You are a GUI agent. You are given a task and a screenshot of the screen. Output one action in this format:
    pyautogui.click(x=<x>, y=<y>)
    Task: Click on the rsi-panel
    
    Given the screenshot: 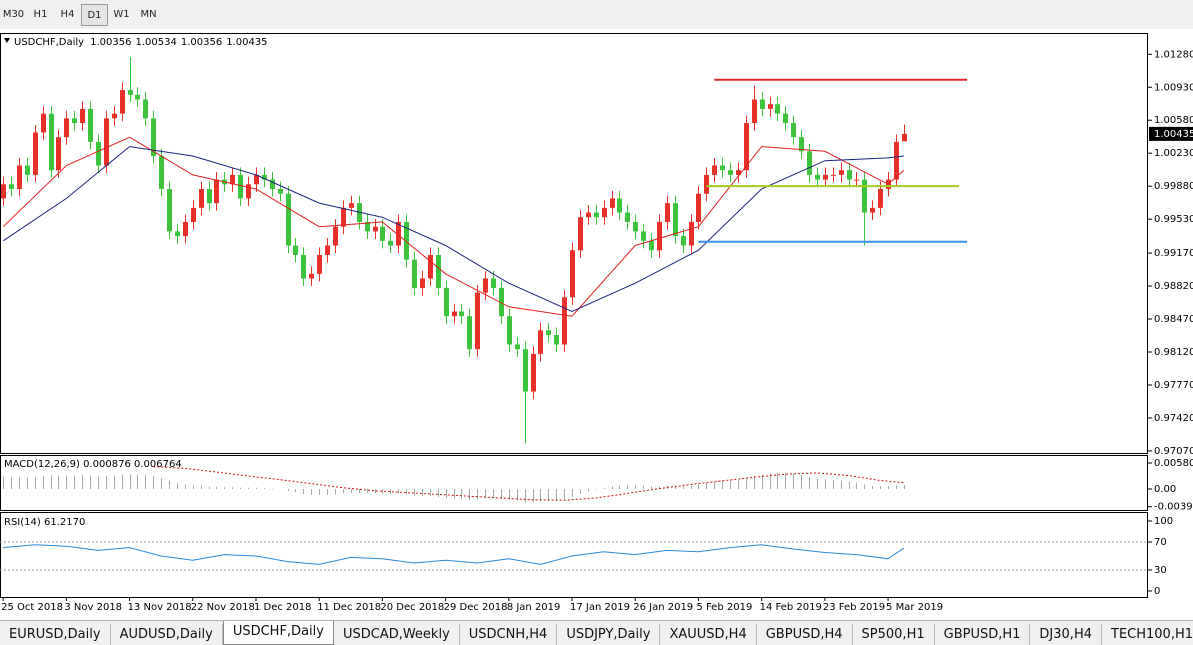 What is the action you would take?
    pyautogui.click(x=574, y=555)
    